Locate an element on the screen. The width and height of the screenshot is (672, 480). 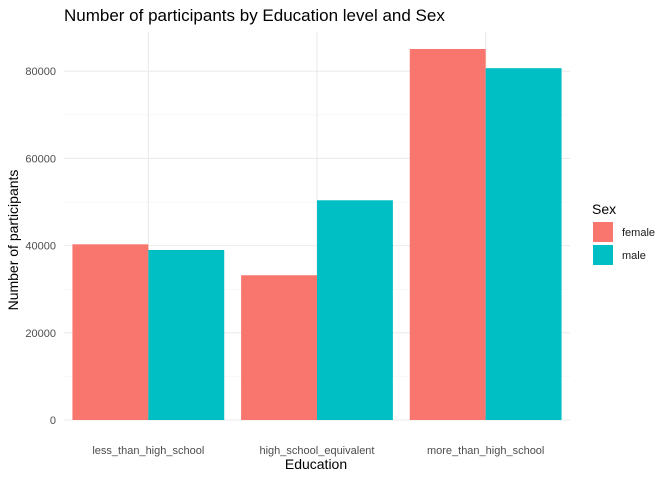
y-axis-title: Number of participants is located at coordinates (13, 240).